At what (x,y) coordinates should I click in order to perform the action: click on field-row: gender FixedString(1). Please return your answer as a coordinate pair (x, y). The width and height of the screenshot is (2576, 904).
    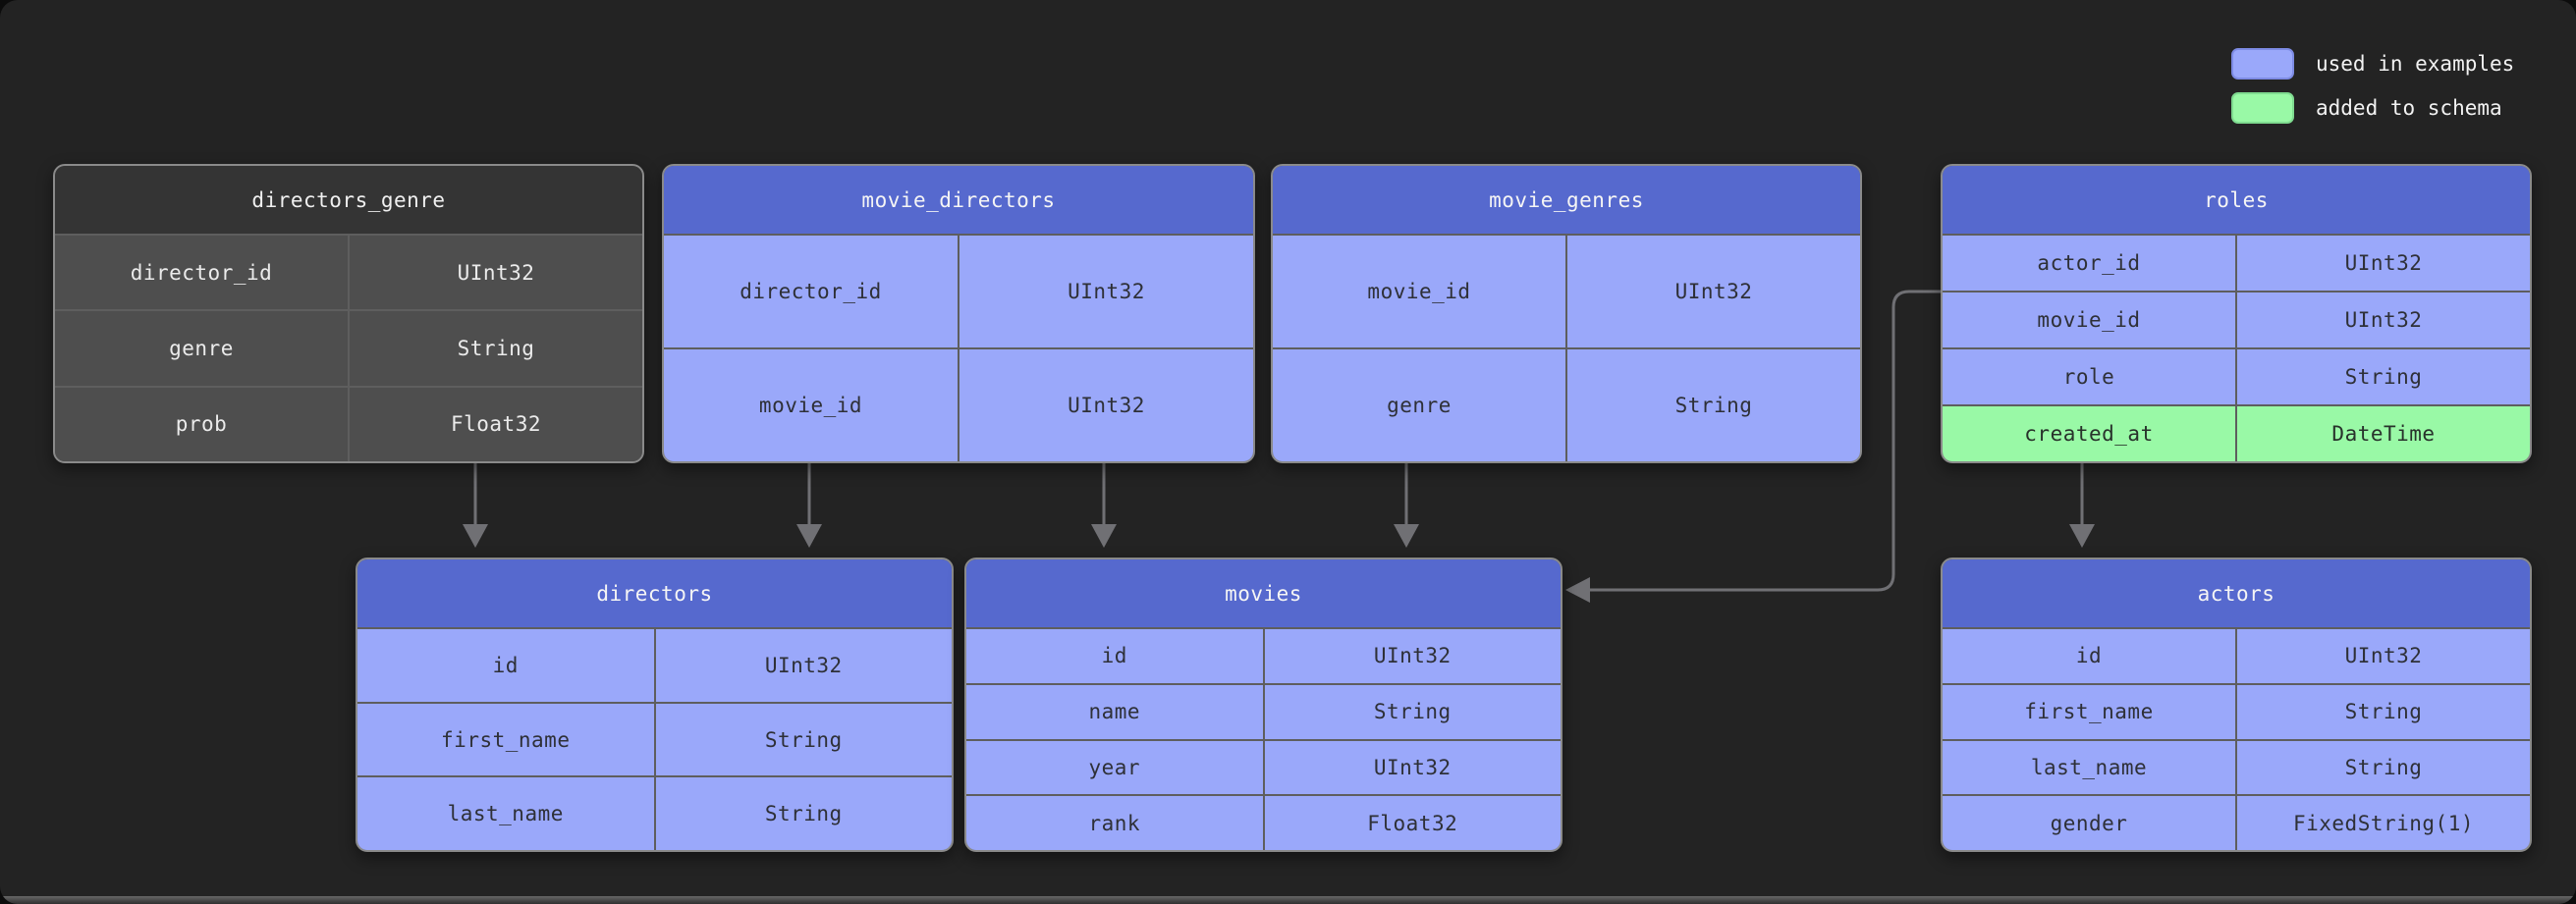
    Looking at the image, I should click on (2236, 822).